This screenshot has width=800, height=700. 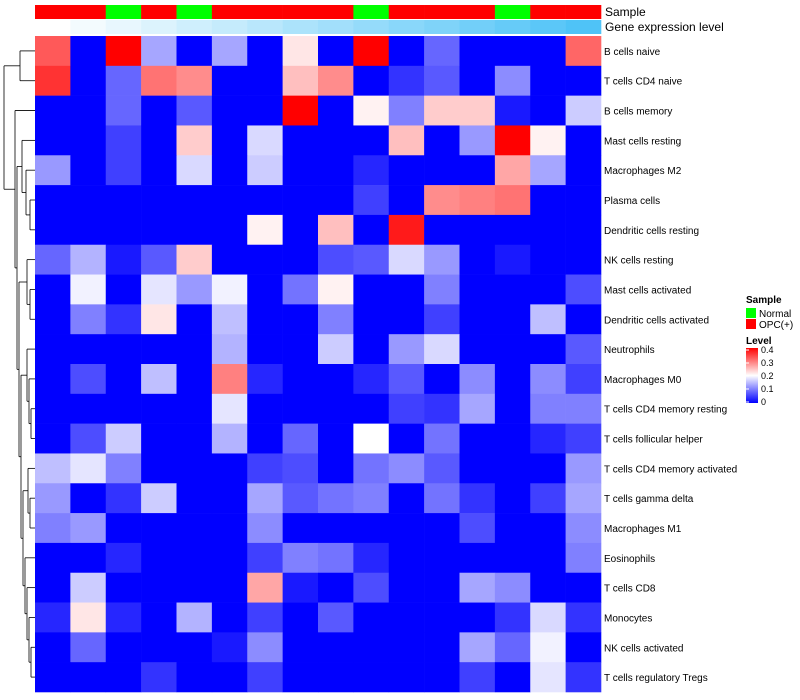 What do you see at coordinates (632, 201) in the screenshot?
I see `row-label: Plasma cells` at bounding box center [632, 201].